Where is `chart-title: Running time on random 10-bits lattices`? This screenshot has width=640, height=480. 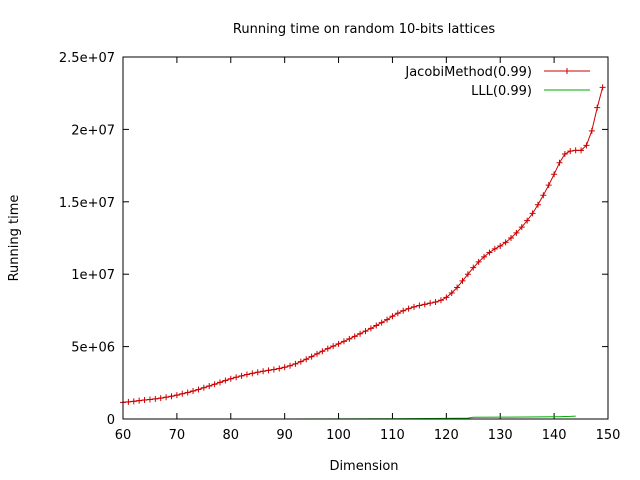
chart-title: Running time on random 10-bits lattices is located at coordinates (364, 29).